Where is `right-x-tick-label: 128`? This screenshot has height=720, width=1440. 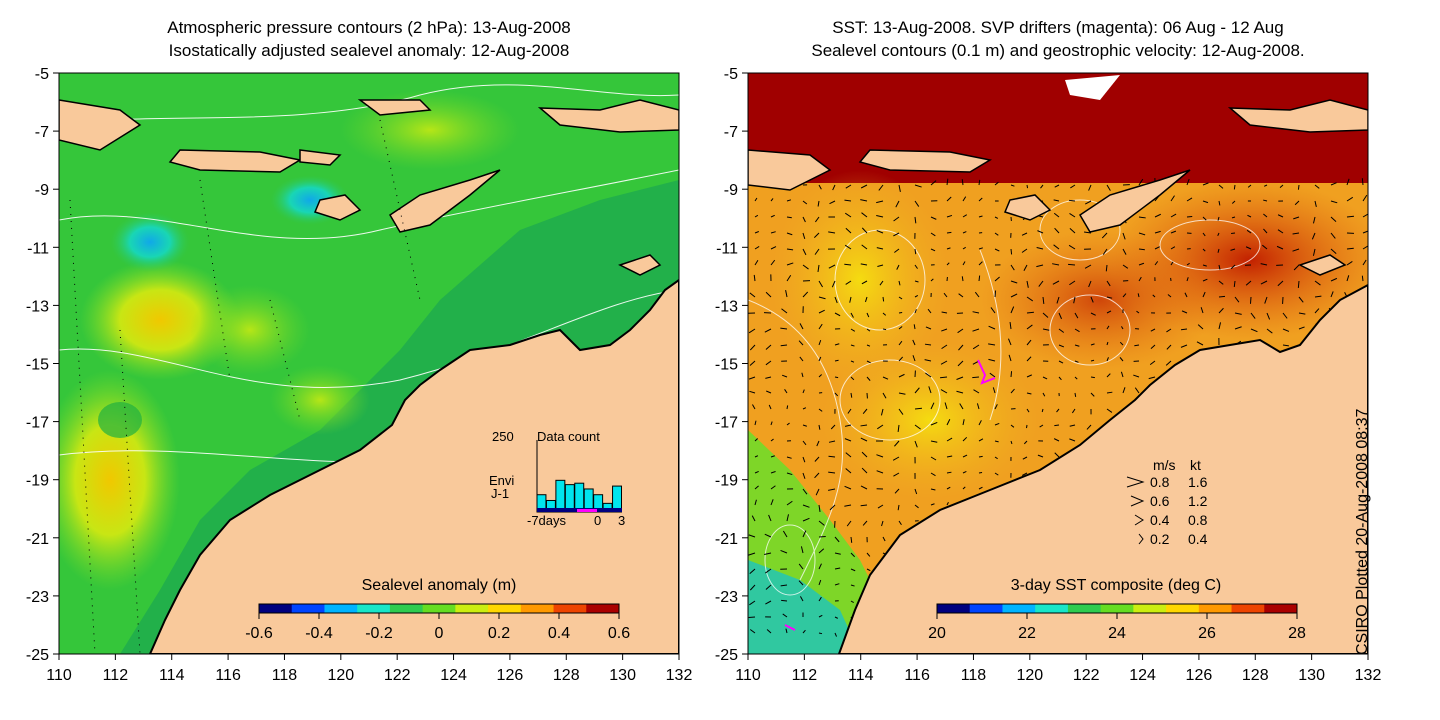
right-x-tick-label: 128 is located at coordinates (1255, 675).